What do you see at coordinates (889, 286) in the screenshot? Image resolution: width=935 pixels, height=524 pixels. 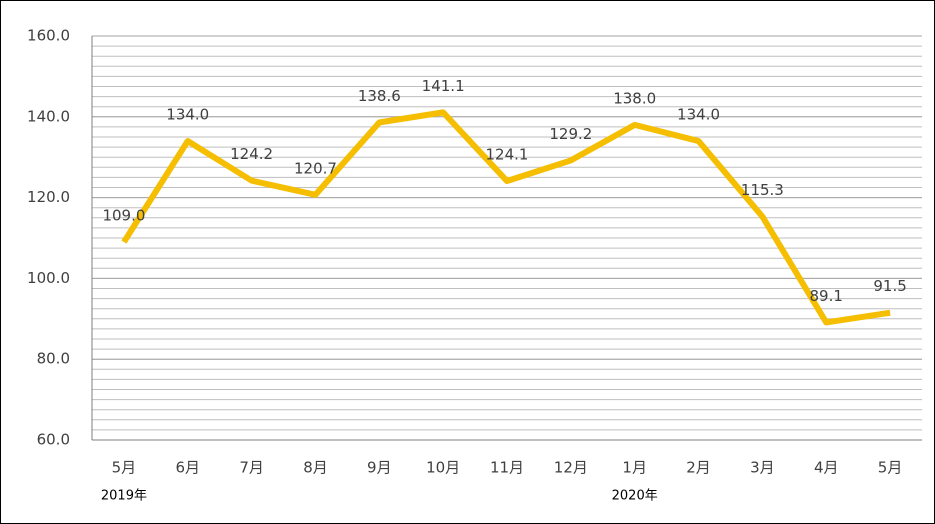 I see `data-label: 91.5` at bounding box center [889, 286].